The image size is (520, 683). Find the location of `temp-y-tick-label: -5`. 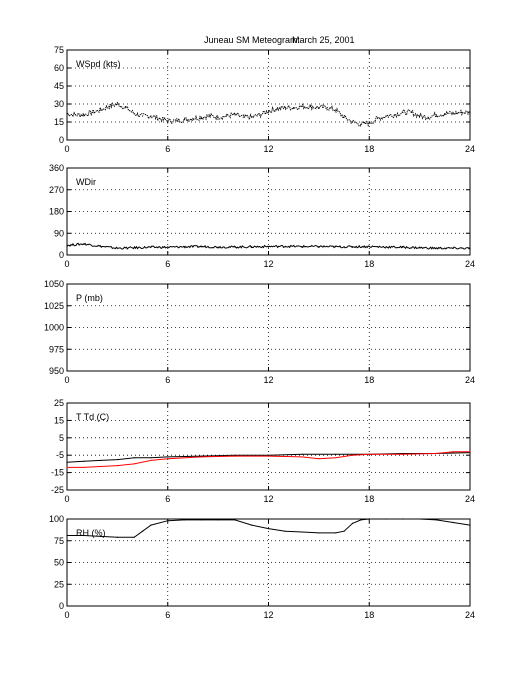

temp-y-tick-label: -5 is located at coordinates (60, 455).